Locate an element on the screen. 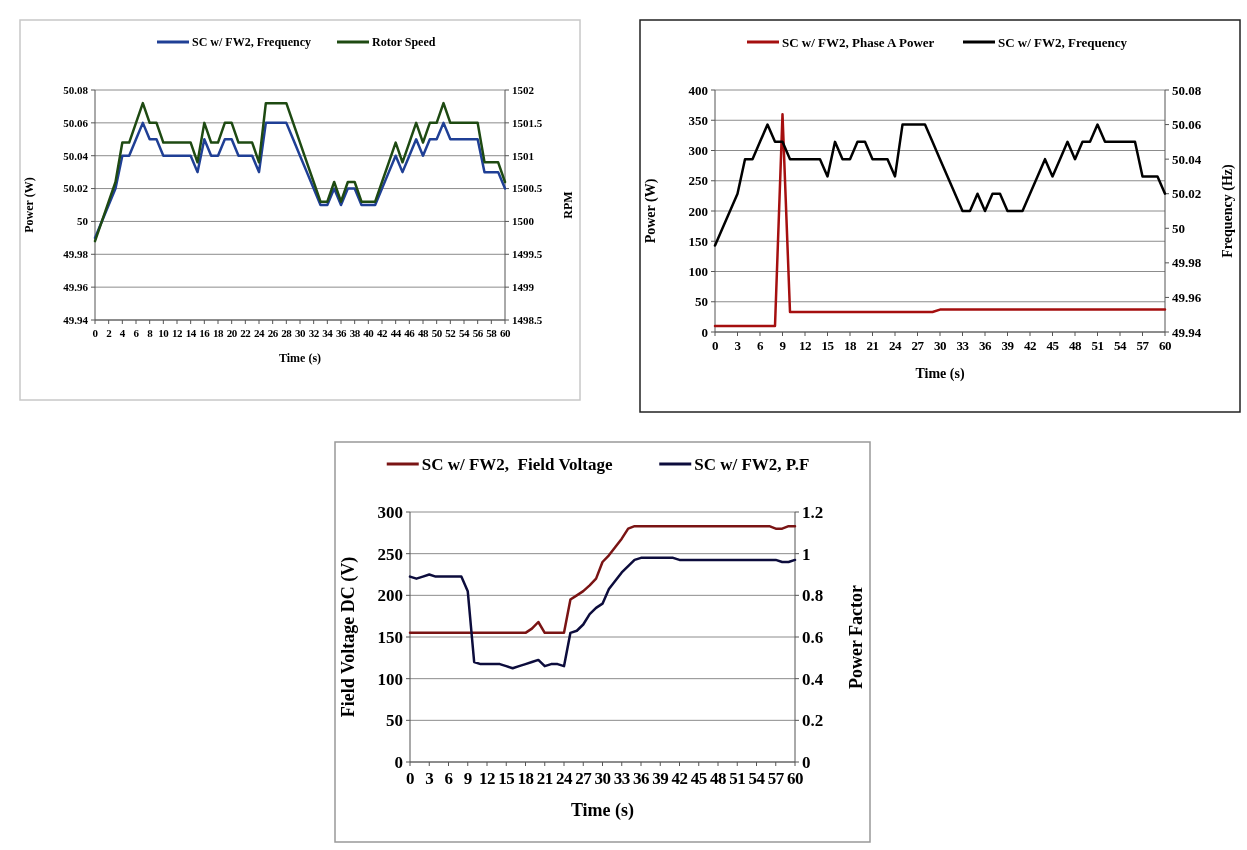 Image resolution: width=1247 pixels, height=850 pixels. y-tick-label: 49.94 is located at coordinates (76, 319).